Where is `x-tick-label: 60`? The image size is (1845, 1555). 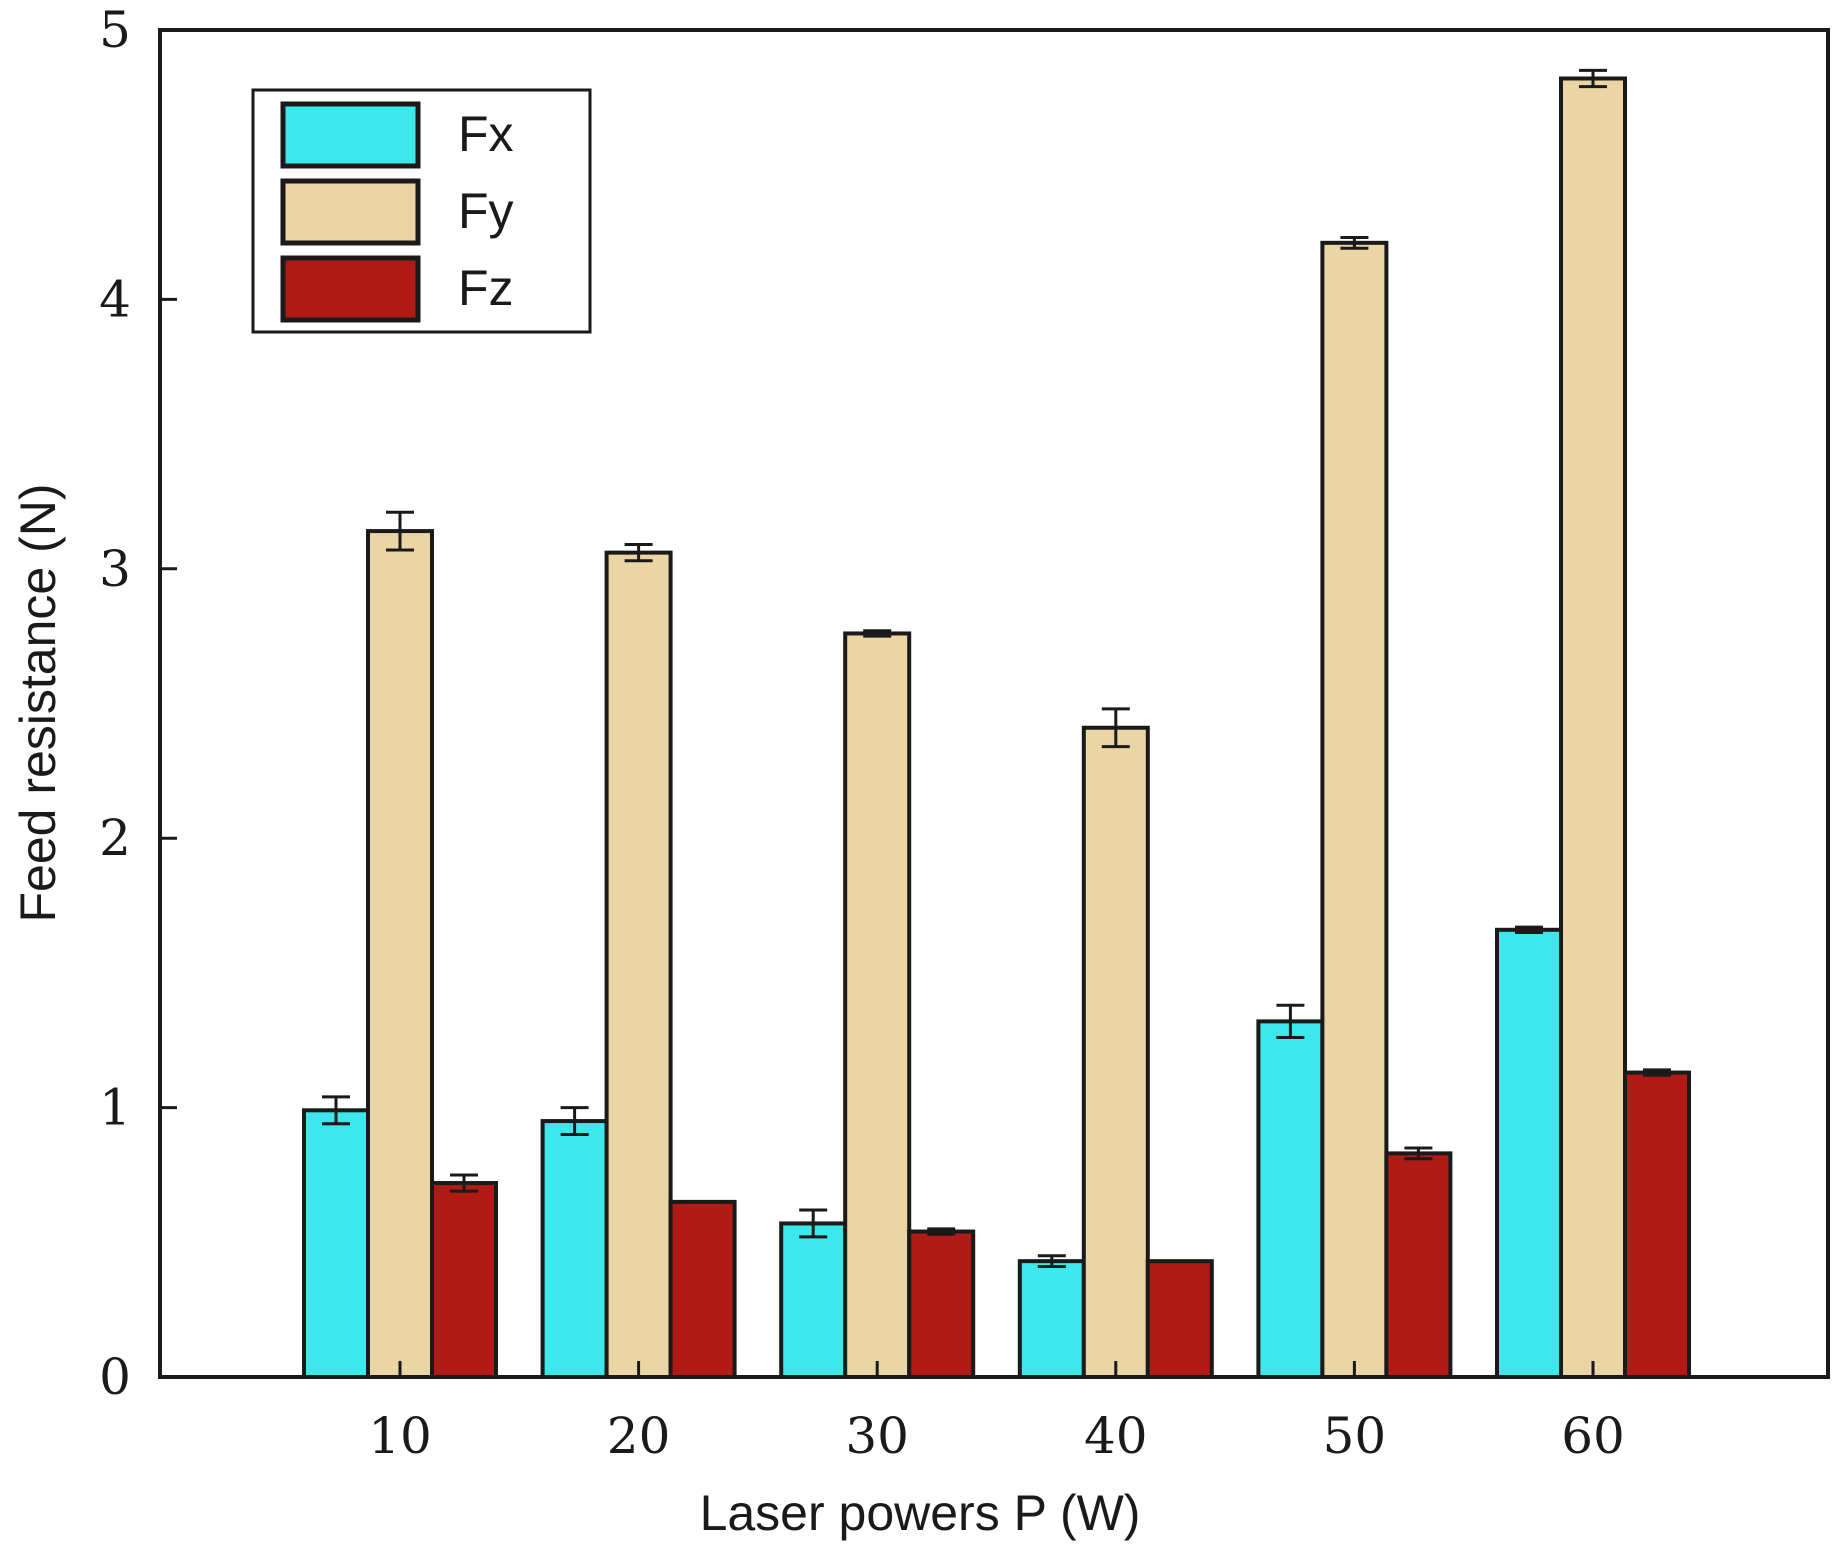
x-tick-label: 60 is located at coordinates (1593, 1436).